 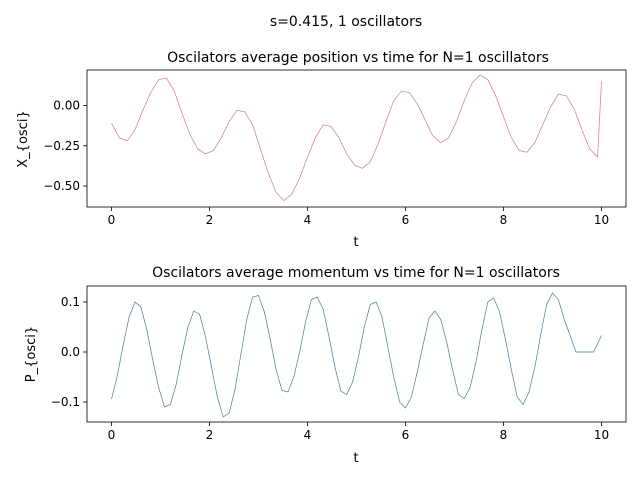 What do you see at coordinates (23, 138) in the screenshot?
I see `position-y-axis-label: X_{osci}` at bounding box center [23, 138].